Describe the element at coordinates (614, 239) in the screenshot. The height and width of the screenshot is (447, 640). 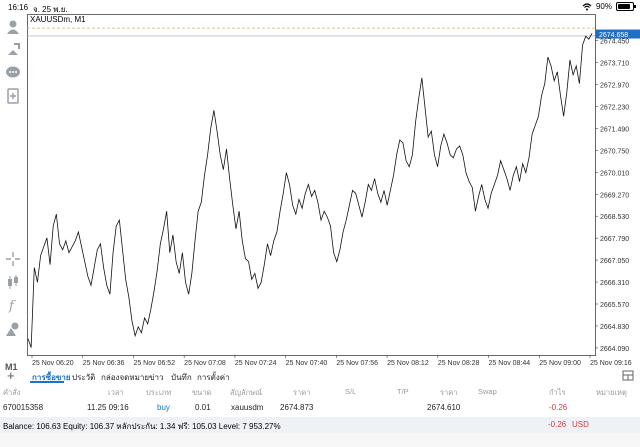
I see `price-label: 2667.790` at that location.